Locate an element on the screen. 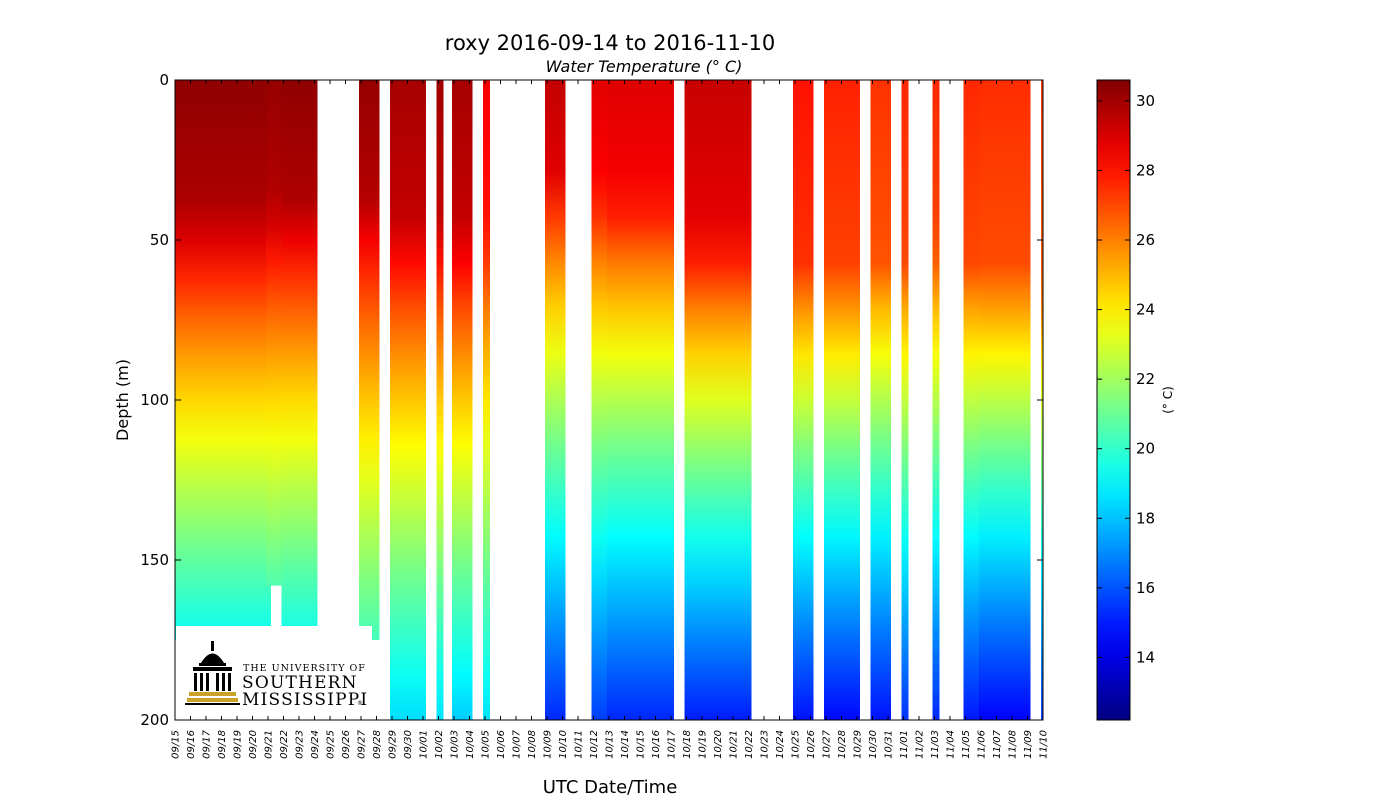 Image resolution: width=1400 pixels, height=800 pixels. x-tick-label: 10/02 is located at coordinates (439, 744).